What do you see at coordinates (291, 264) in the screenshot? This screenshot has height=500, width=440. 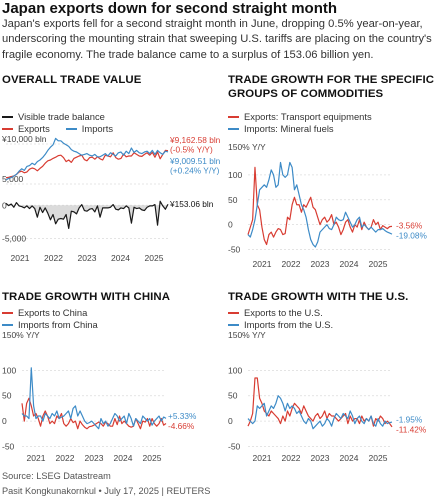 I see `commodities-x-tick-label: 2022` at bounding box center [291, 264].